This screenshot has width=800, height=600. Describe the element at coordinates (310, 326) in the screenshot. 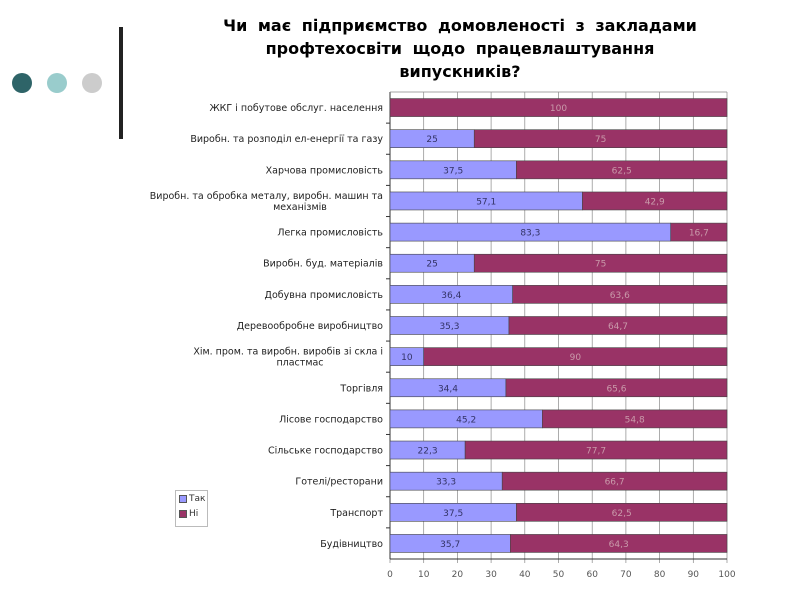

I see `category-label: Деревообробне виробництво` at that location.